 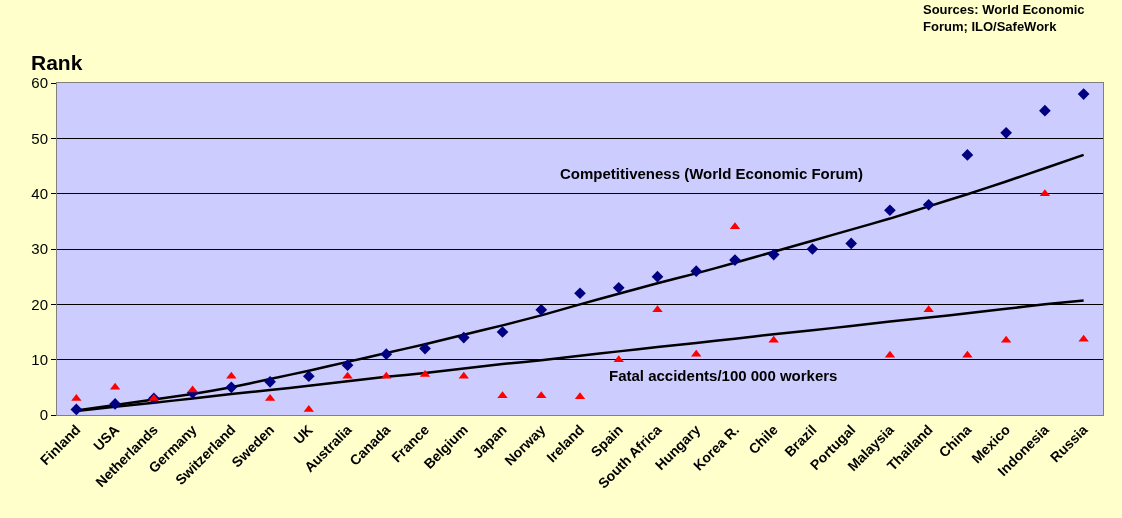 What do you see at coordinates (39, 193) in the screenshot?
I see `y-tick-label: 40` at bounding box center [39, 193].